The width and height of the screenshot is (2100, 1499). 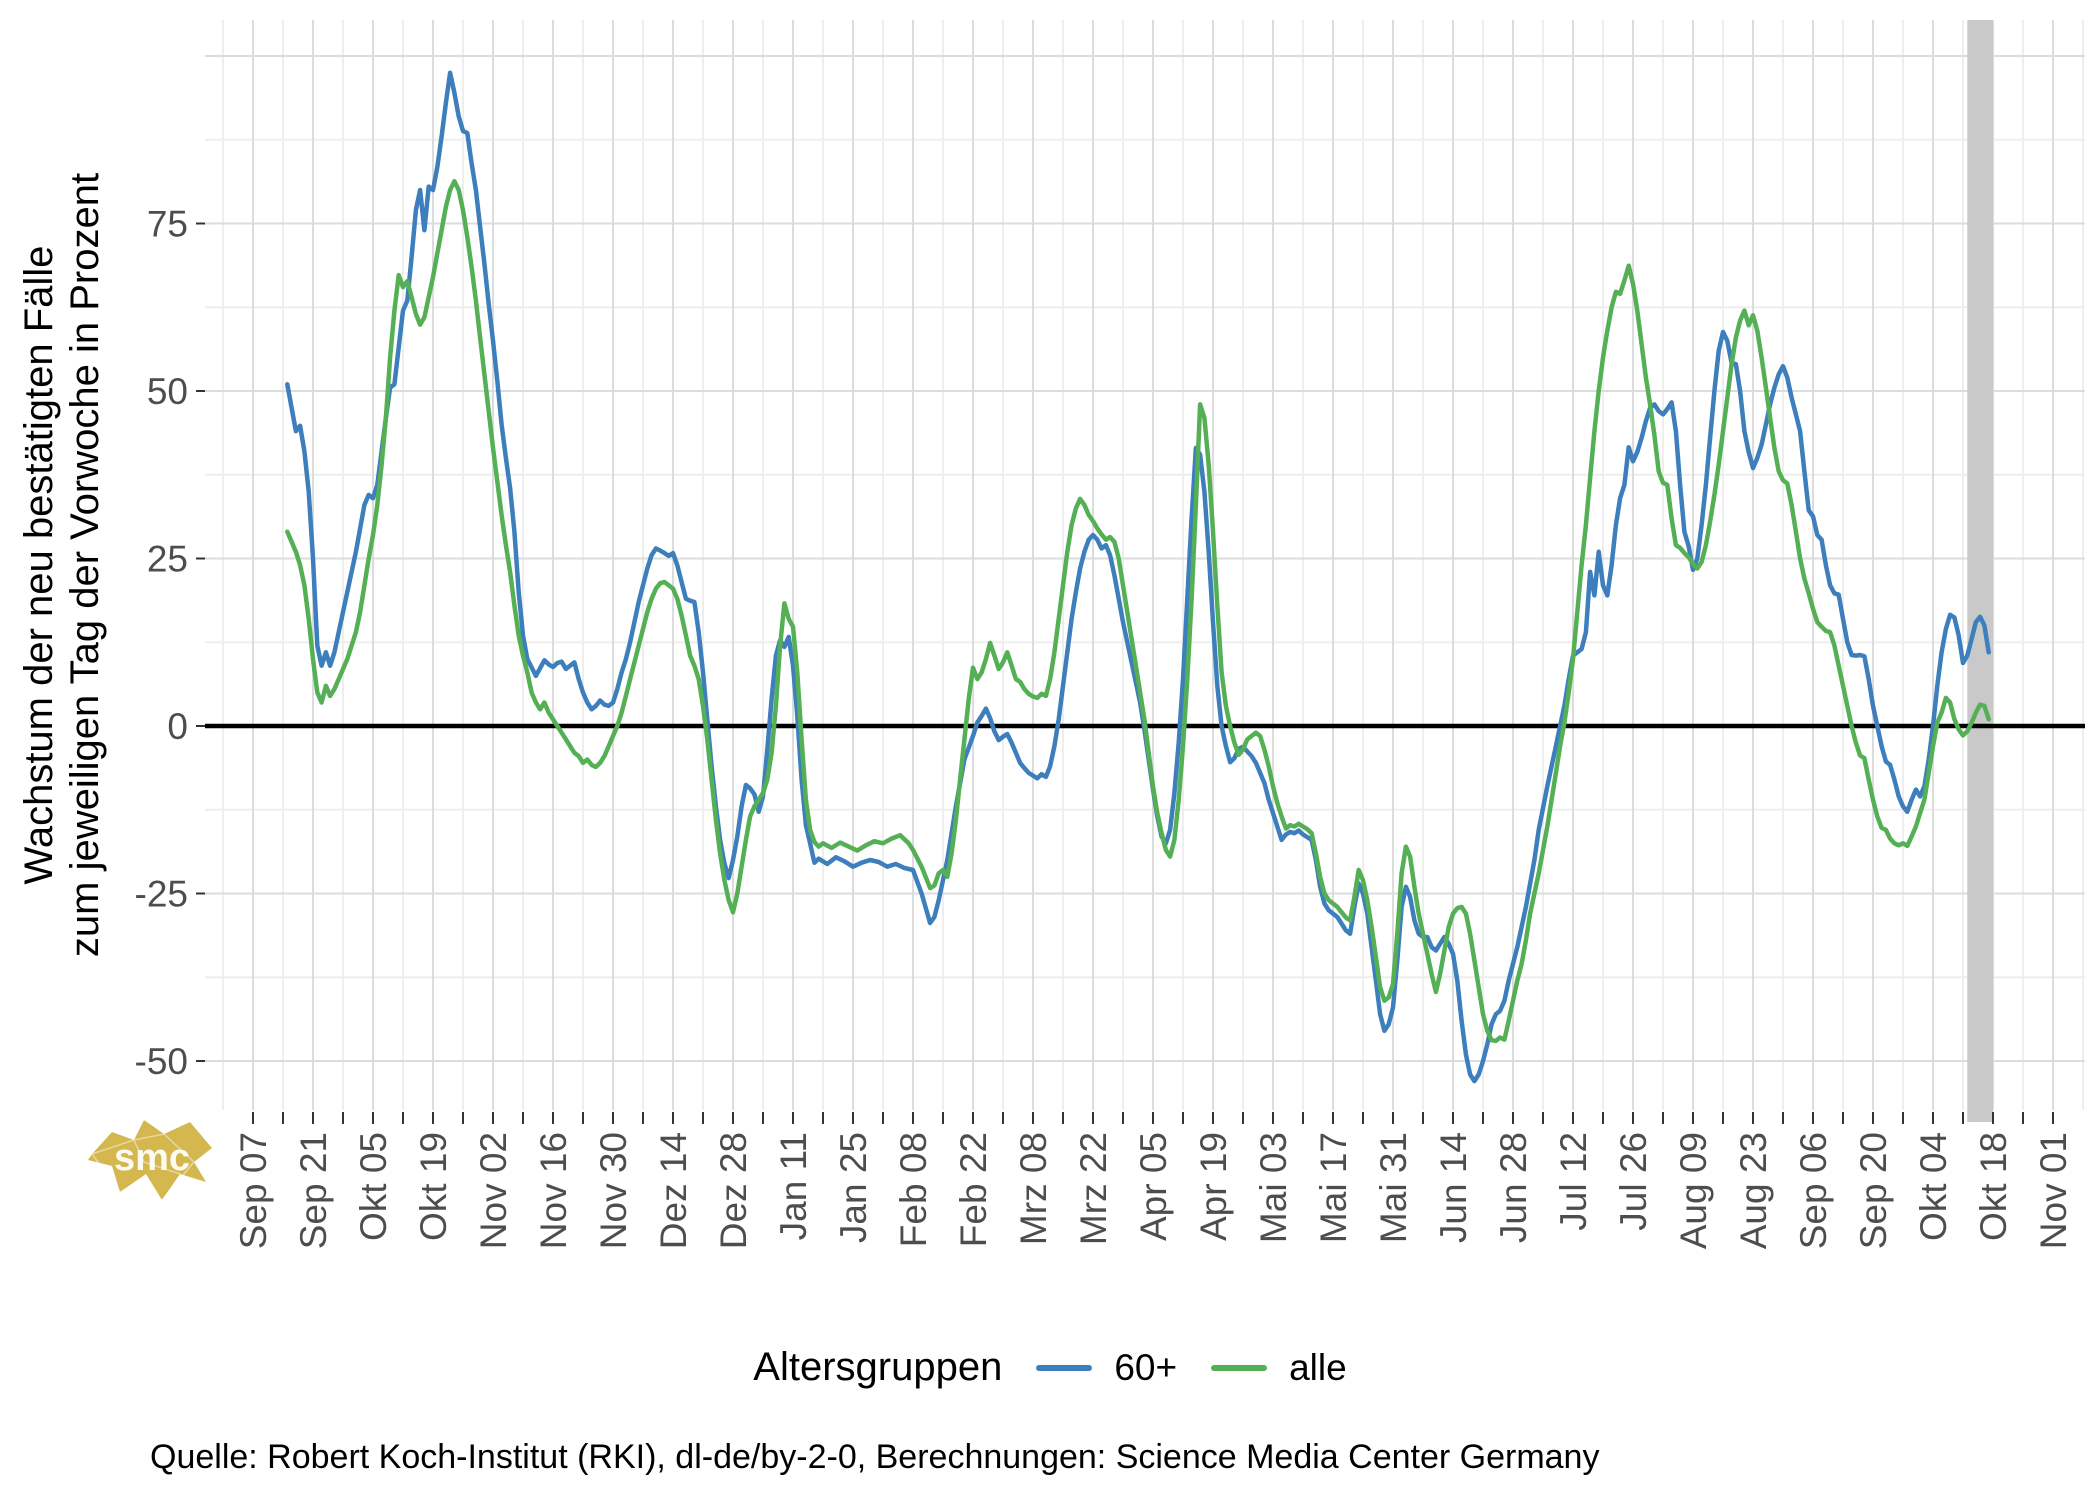 I want to click on legend-swatch-alle-icon, so click(x=1239, y=1367).